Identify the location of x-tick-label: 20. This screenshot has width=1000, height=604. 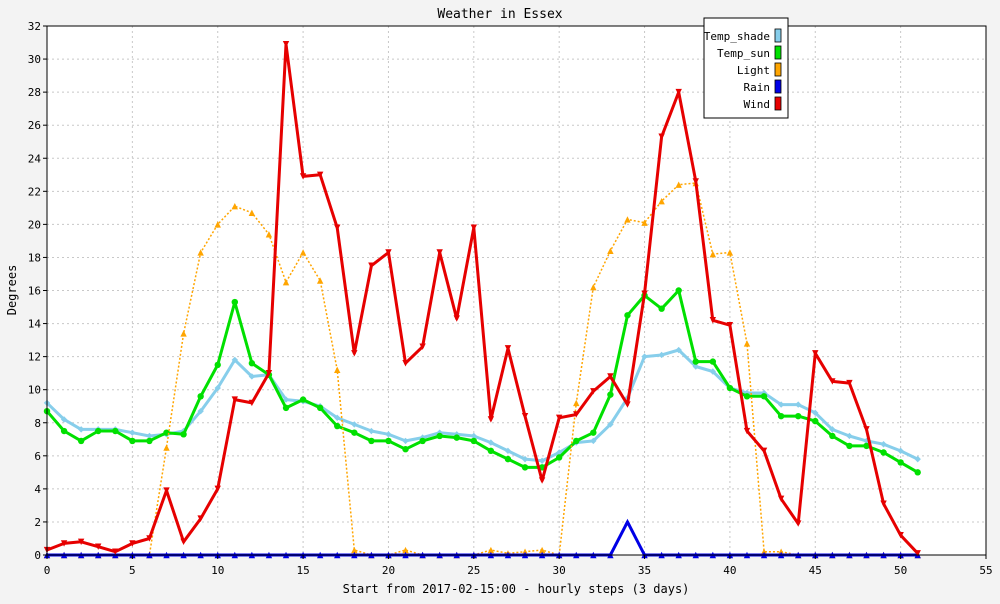
(388, 570).